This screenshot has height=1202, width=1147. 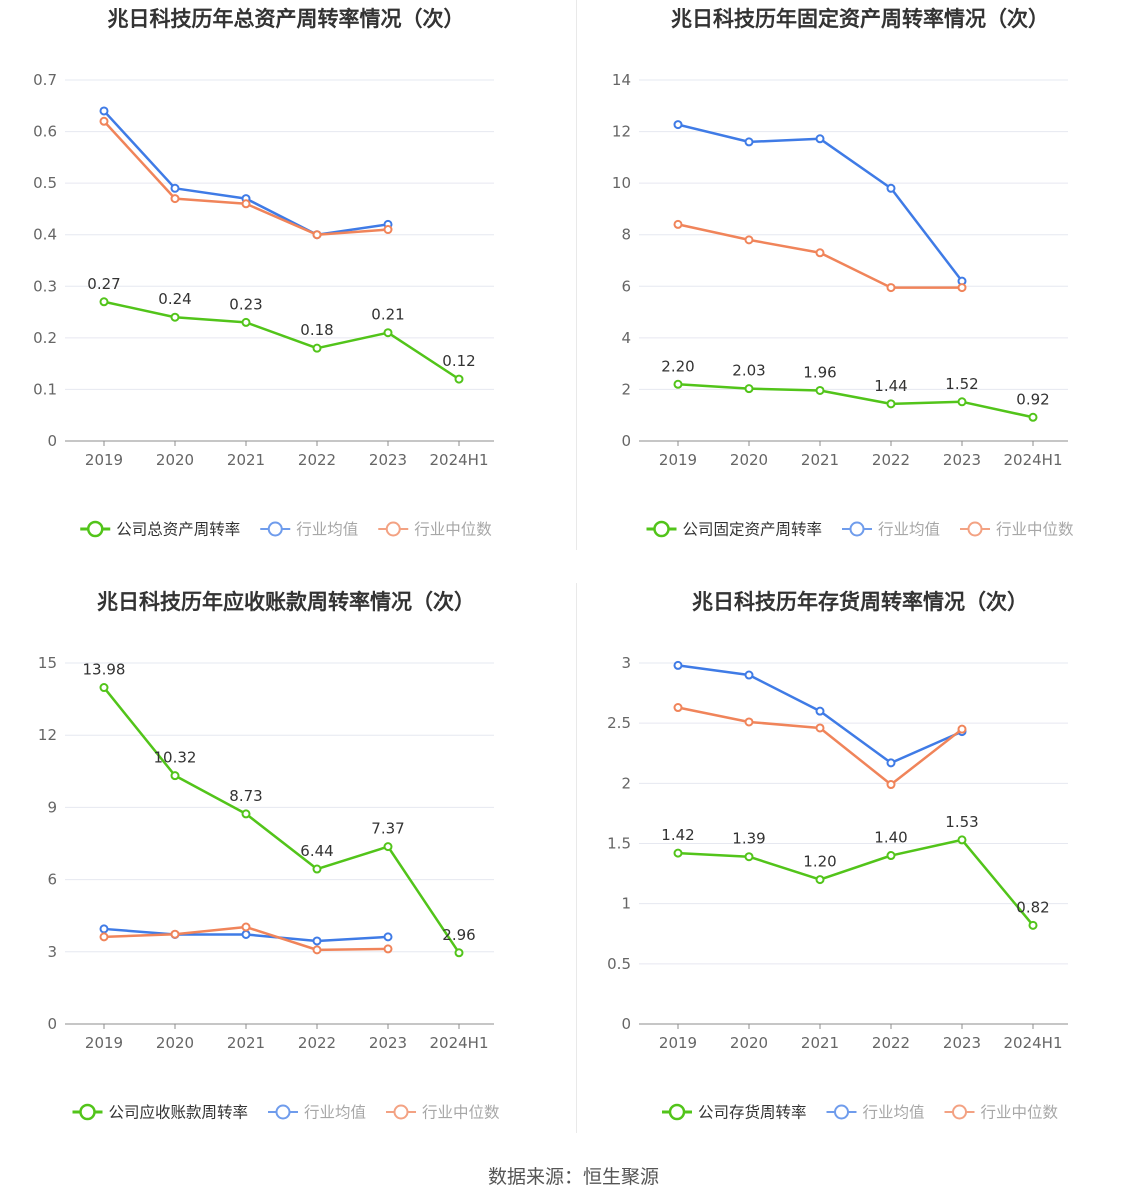 What do you see at coordinates (677, 366) in the screenshot?
I see `data-label: 2.20` at bounding box center [677, 366].